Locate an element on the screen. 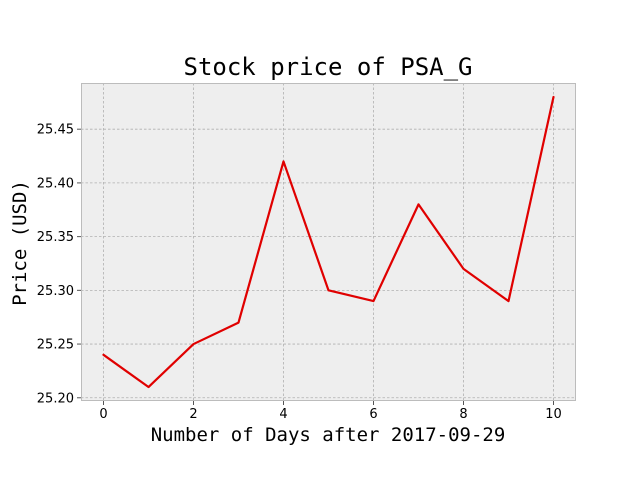 Image resolution: width=640 pixels, height=480 pixels. x-tick-label: 10 is located at coordinates (553, 414).